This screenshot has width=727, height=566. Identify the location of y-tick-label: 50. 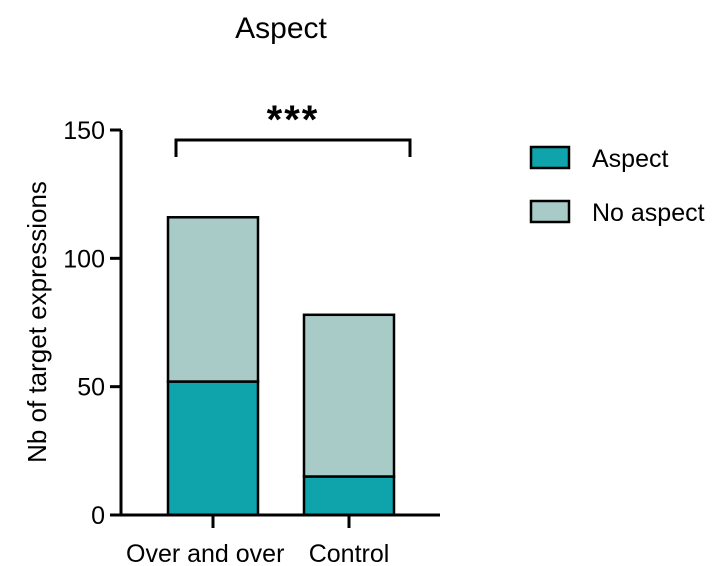
(91, 388).